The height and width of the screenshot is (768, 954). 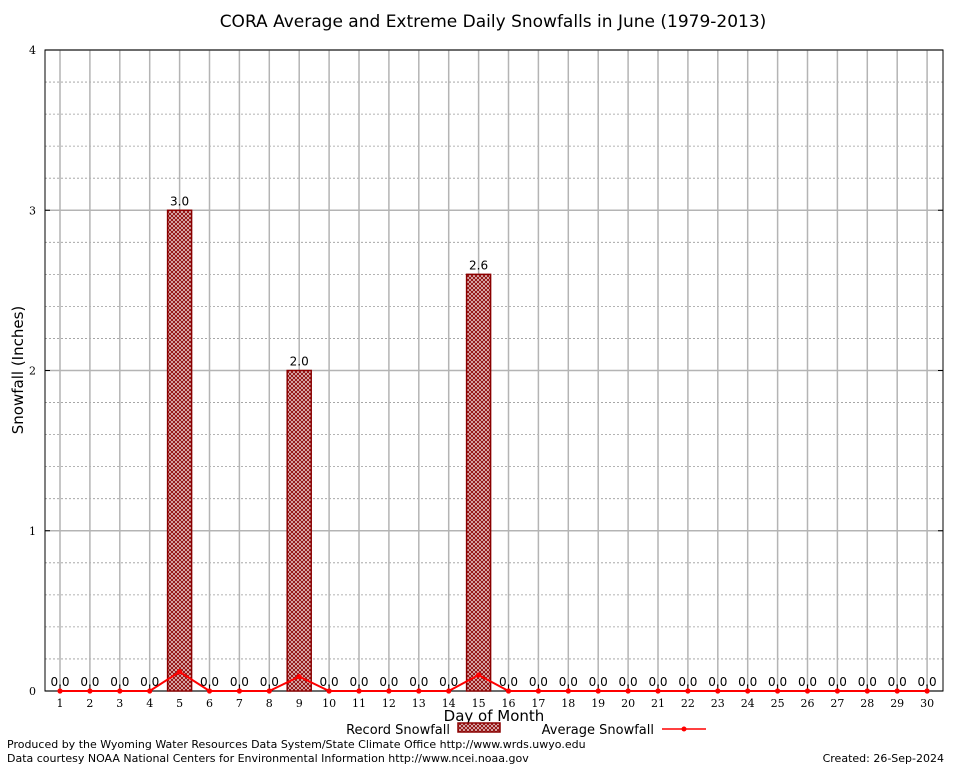 I want to click on average-line-path, so click(x=494, y=681).